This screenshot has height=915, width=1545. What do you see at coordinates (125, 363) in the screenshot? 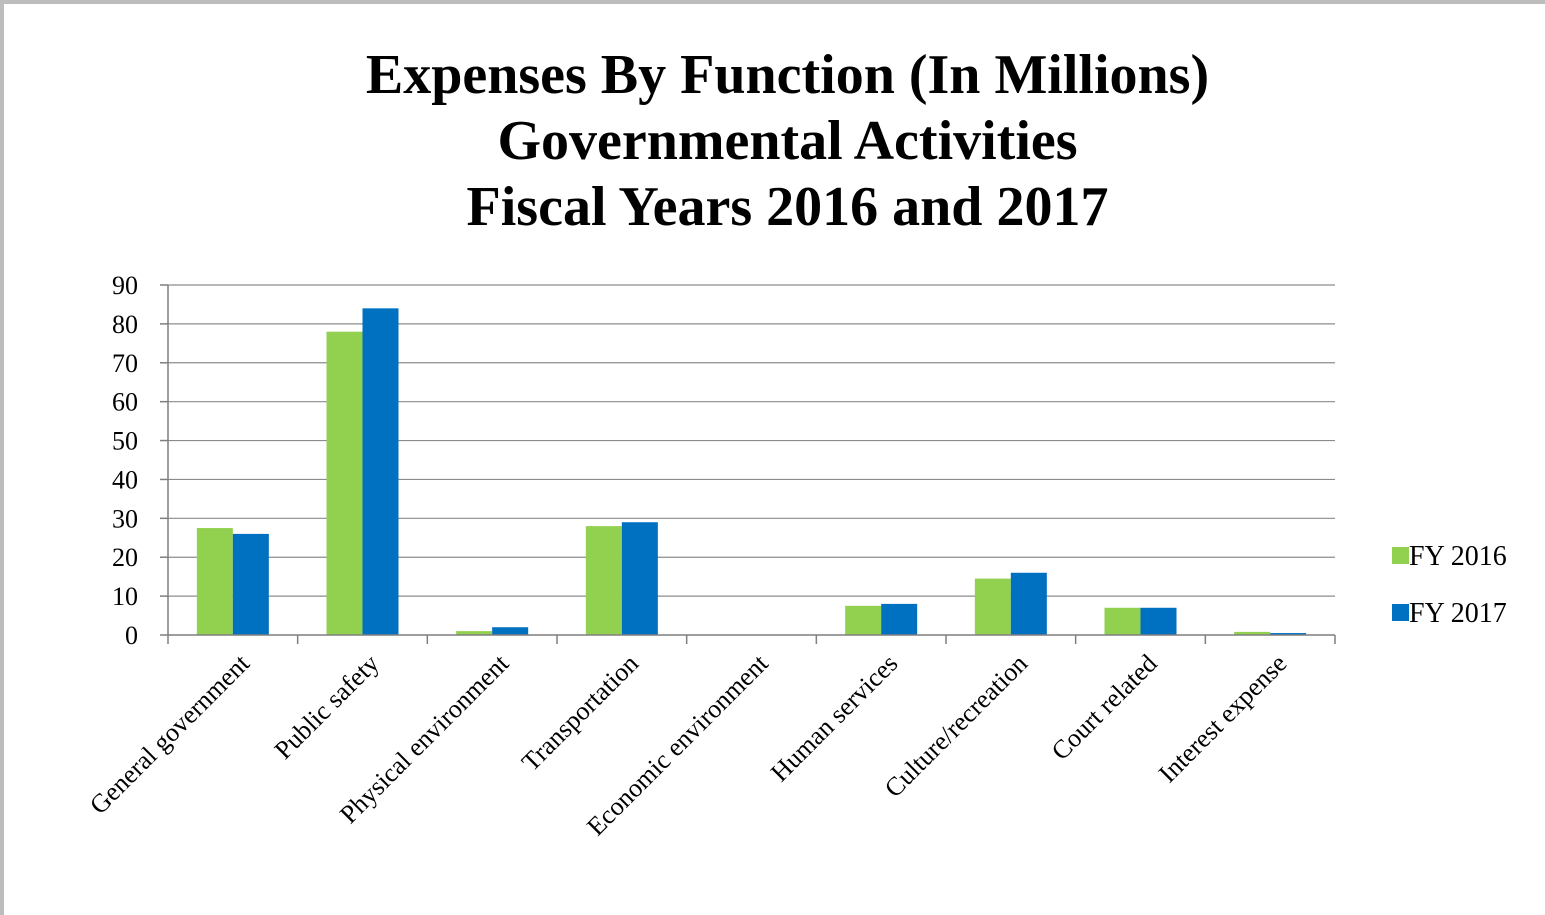
I see `y-tick-label: 70` at bounding box center [125, 363].